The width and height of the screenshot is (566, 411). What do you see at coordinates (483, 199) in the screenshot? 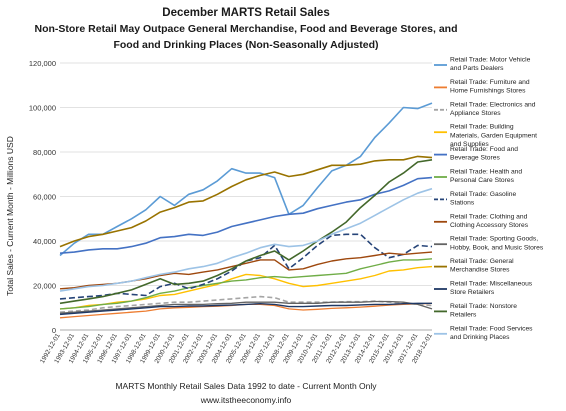
I see `legend-label-7: Retail Trade: Gasoline Stations` at bounding box center [483, 199].